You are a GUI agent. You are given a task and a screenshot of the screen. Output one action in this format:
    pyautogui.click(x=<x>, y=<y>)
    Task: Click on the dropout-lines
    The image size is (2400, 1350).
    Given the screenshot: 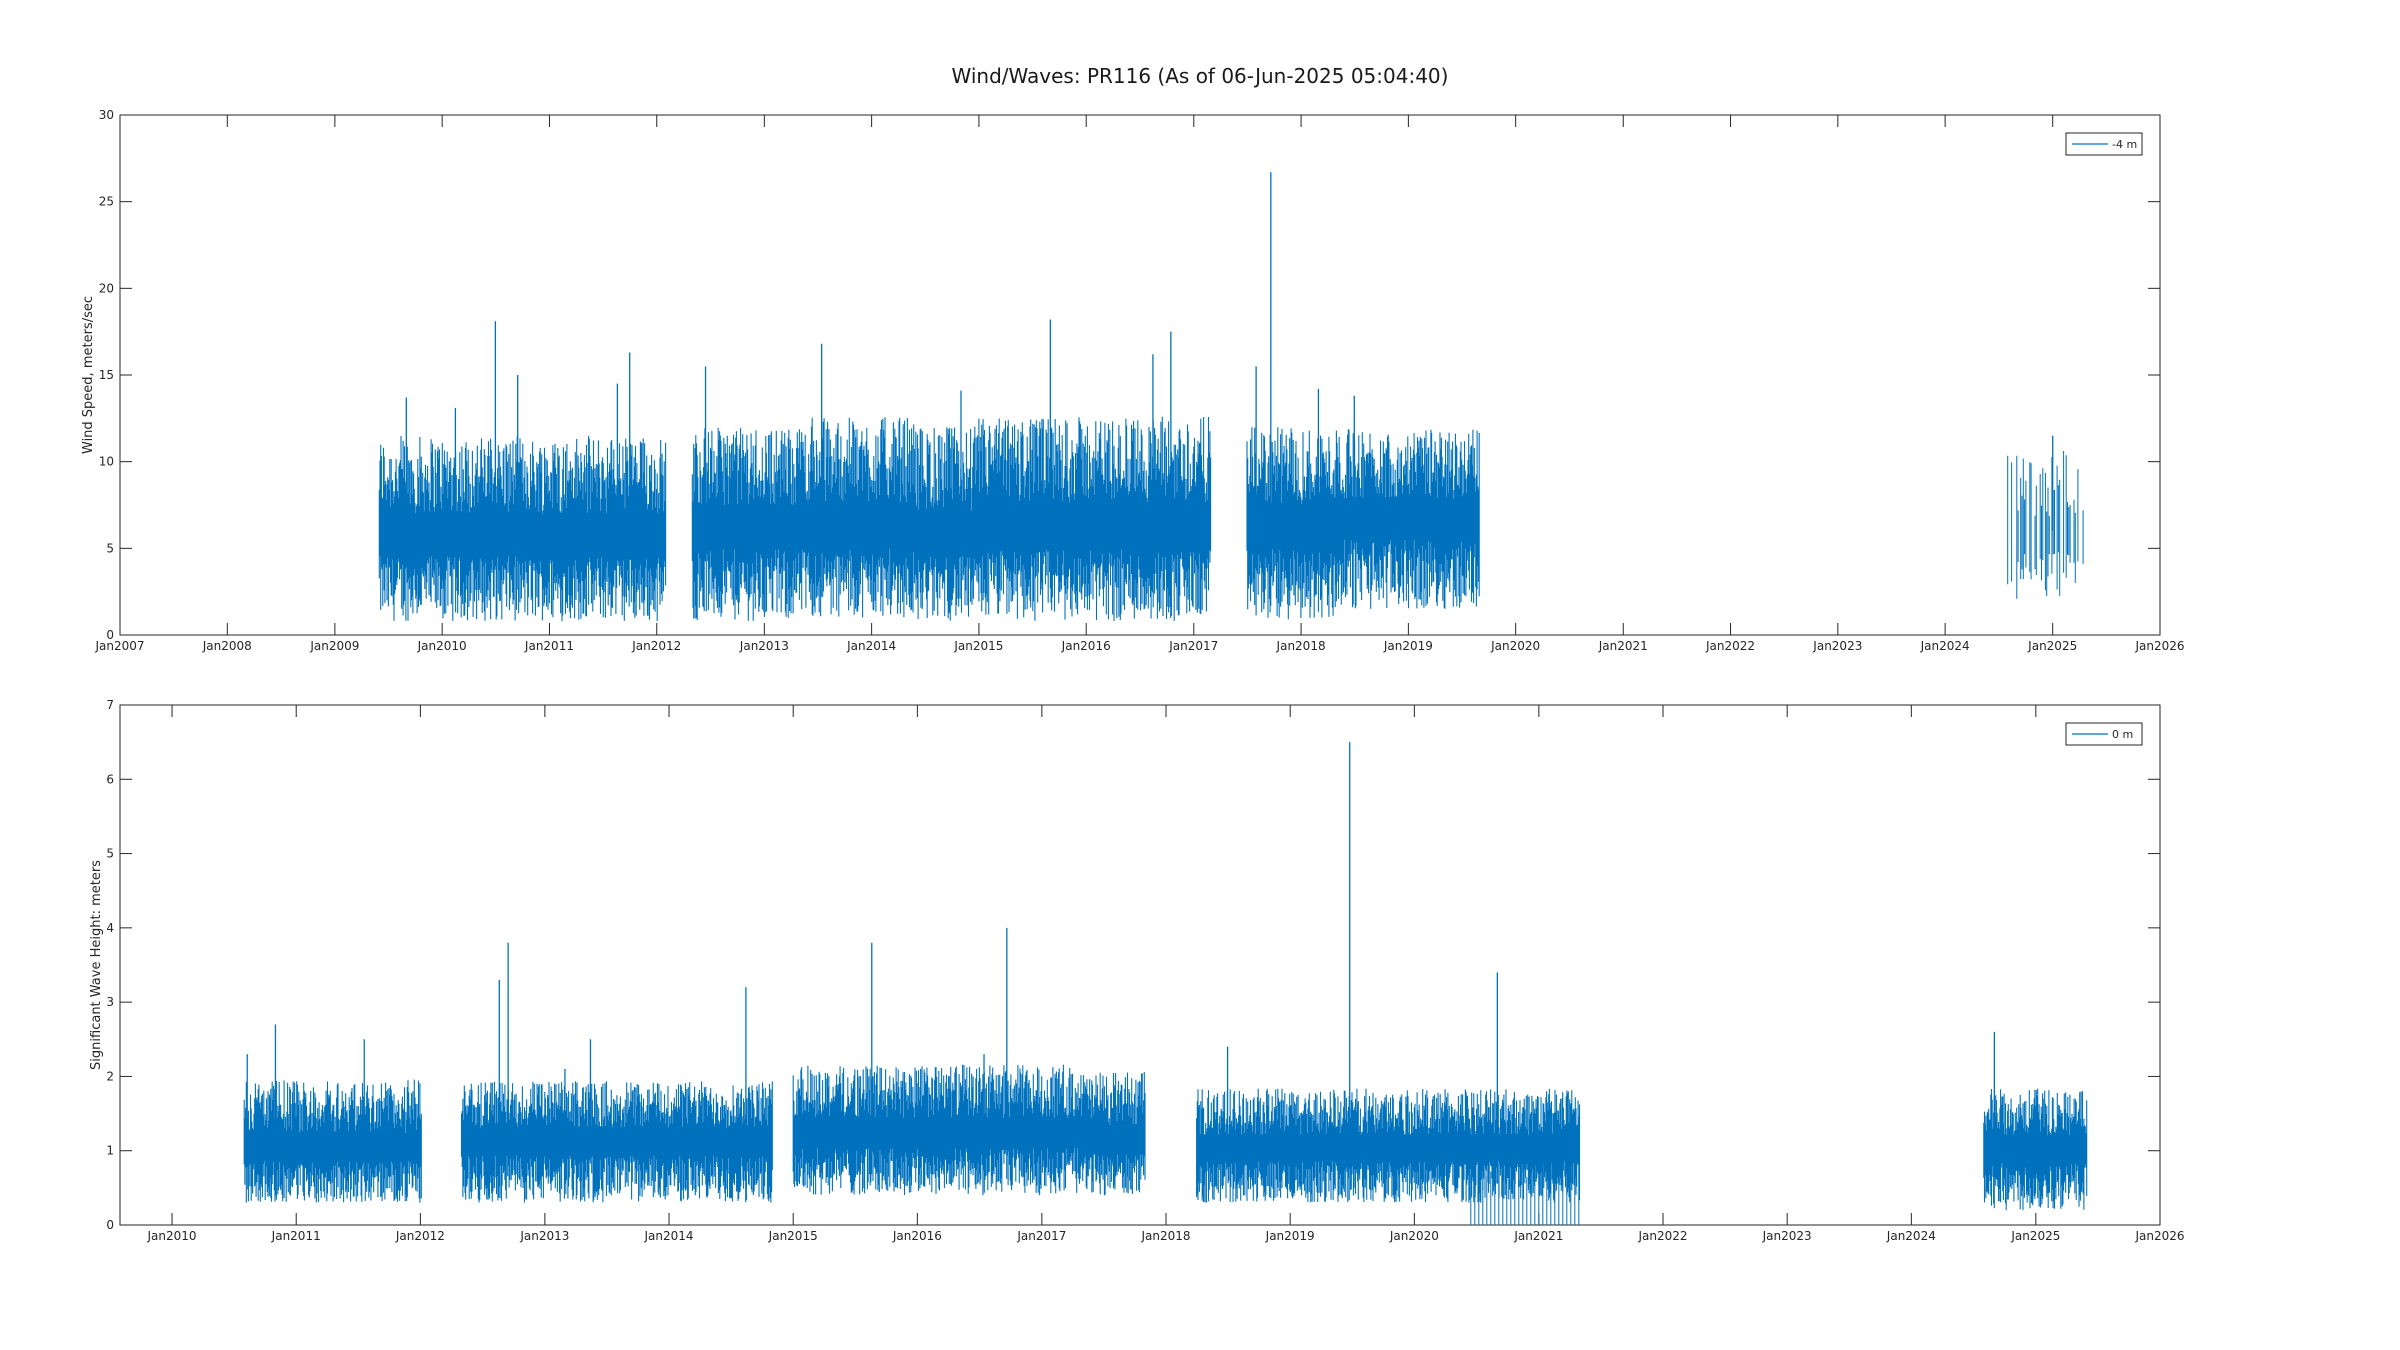 What is the action you would take?
    pyautogui.click(x=1525, y=1187)
    